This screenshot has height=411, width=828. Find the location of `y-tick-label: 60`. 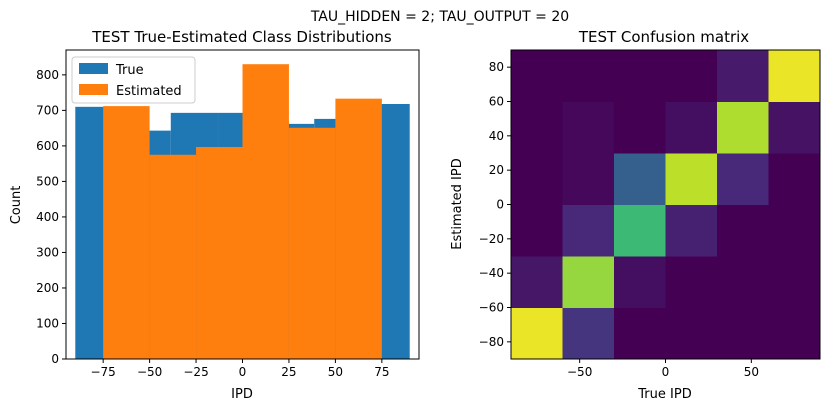

y-tick-label: 60 is located at coordinates (496, 102).